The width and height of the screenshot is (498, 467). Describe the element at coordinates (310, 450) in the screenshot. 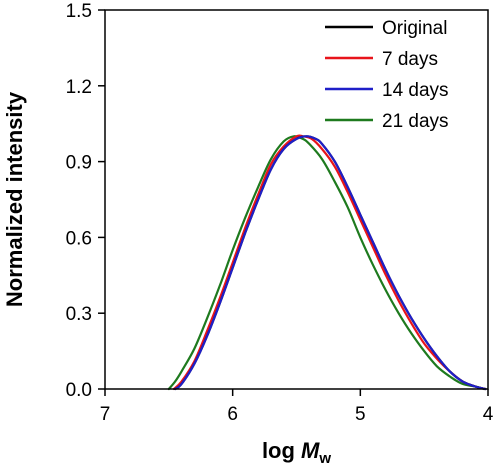

I see `x-axis-title-variable: M` at that location.